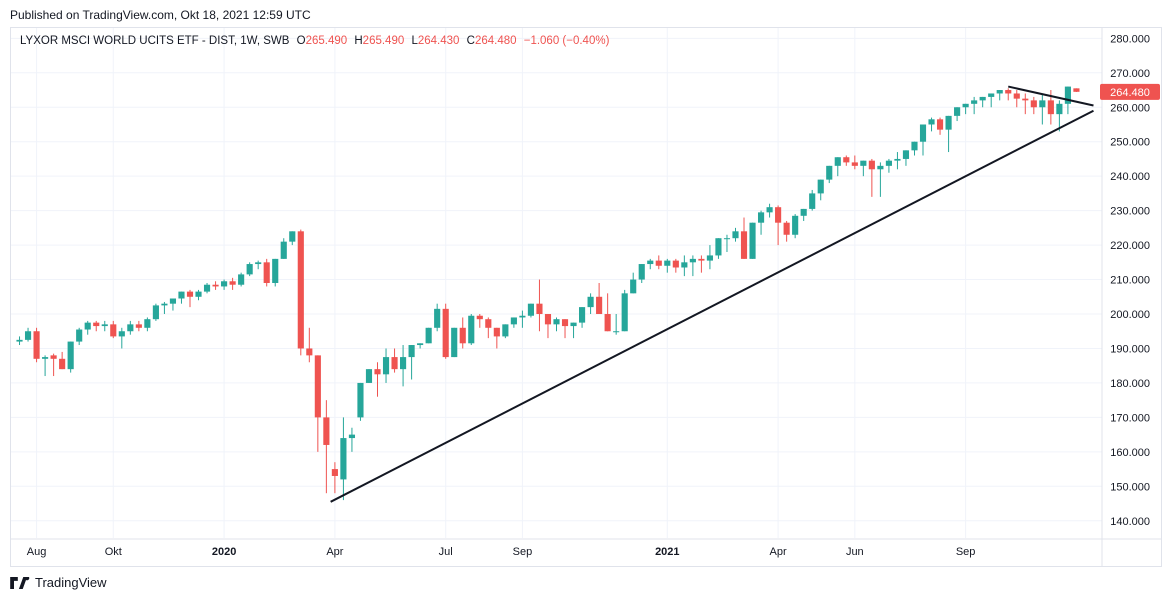  Describe the element at coordinates (1130, 522) in the screenshot. I see `price-tick-label: 140.000` at that location.